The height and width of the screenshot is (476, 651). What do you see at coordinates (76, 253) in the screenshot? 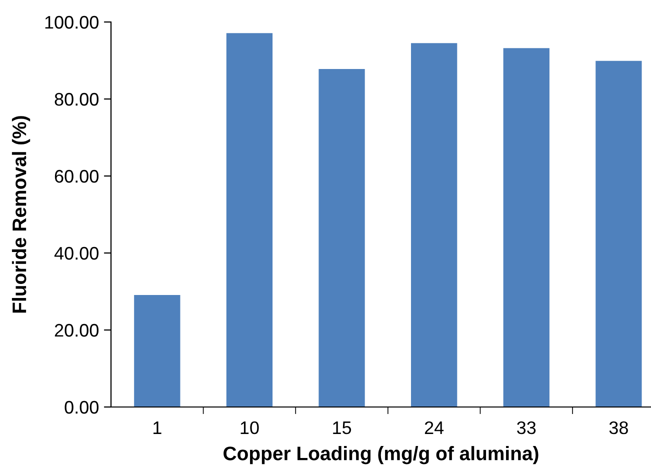
I see `y-tick-label: 40.00` at bounding box center [76, 253].